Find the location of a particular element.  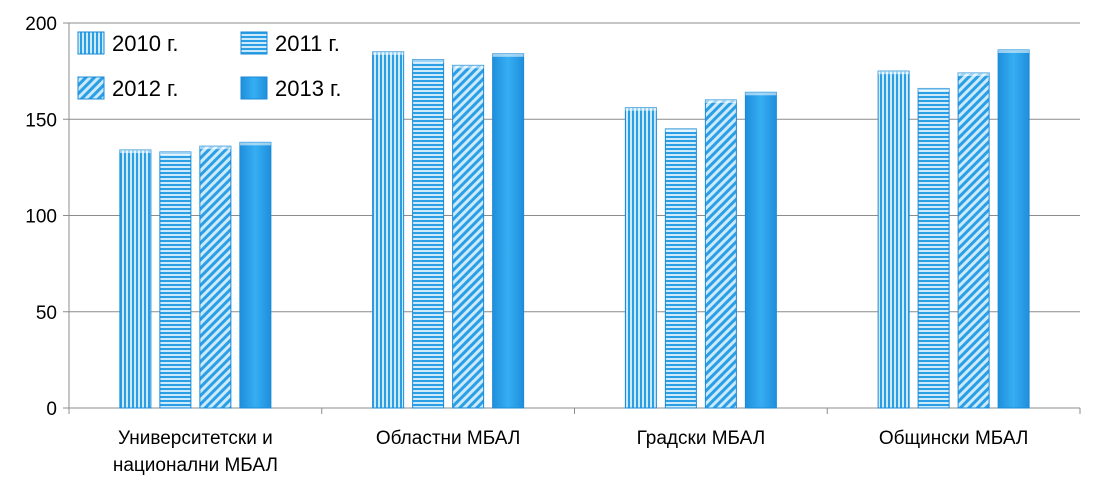

x-tick-label-line: Общински МБАЛ is located at coordinates (954, 438).